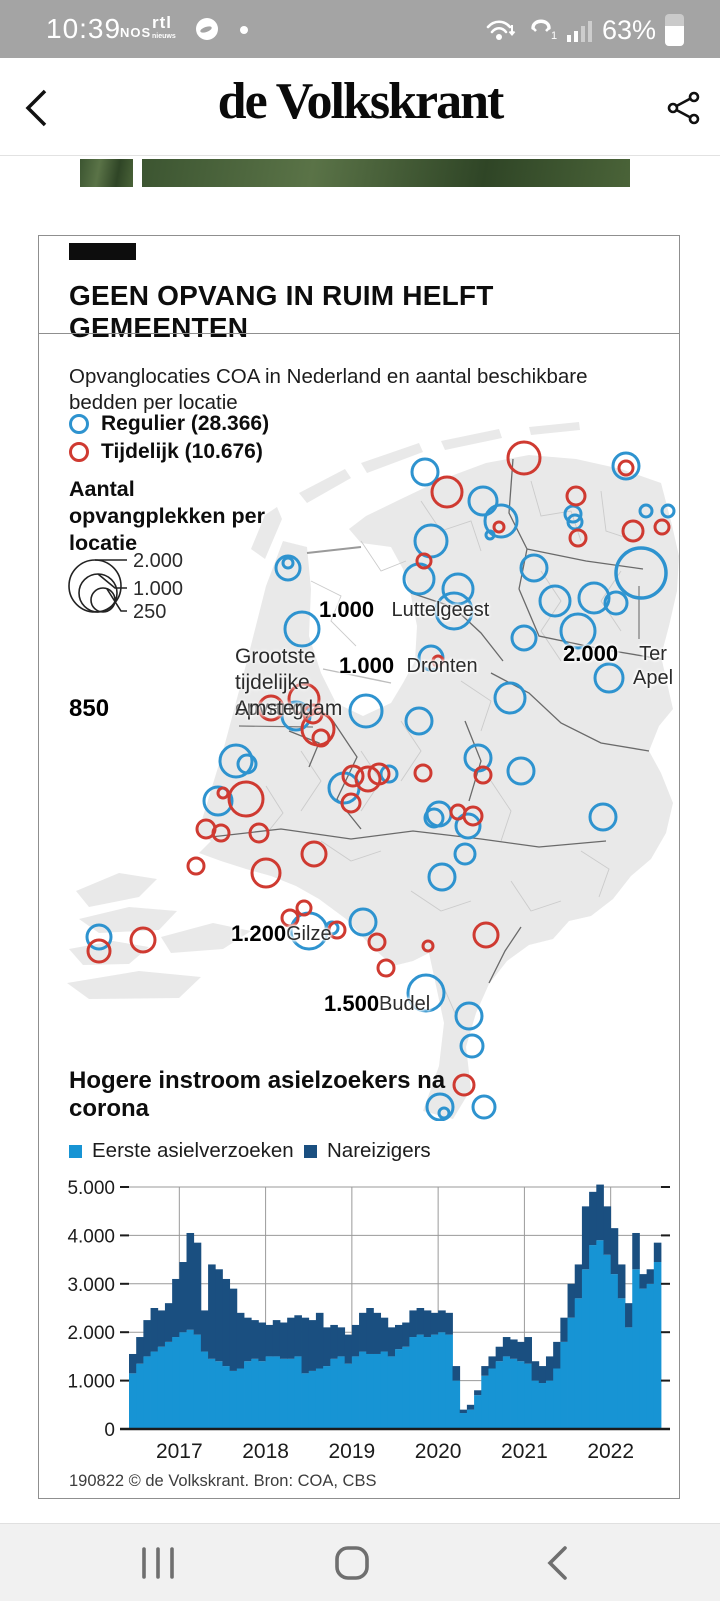  What do you see at coordinates (361, 101) in the screenshot?
I see `app-title: de Volkskrant` at bounding box center [361, 101].